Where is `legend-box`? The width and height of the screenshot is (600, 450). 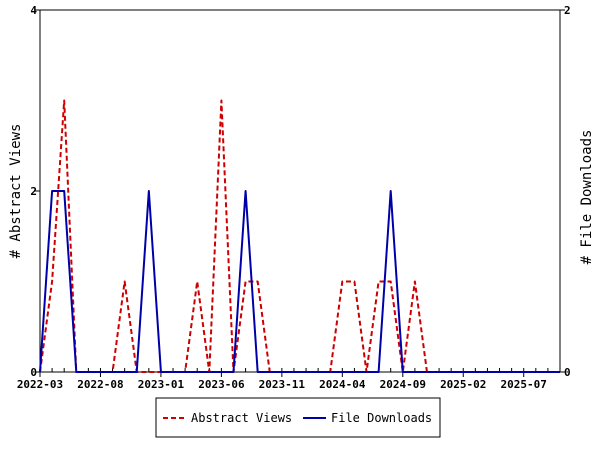 legend-box is located at coordinates (298, 417).